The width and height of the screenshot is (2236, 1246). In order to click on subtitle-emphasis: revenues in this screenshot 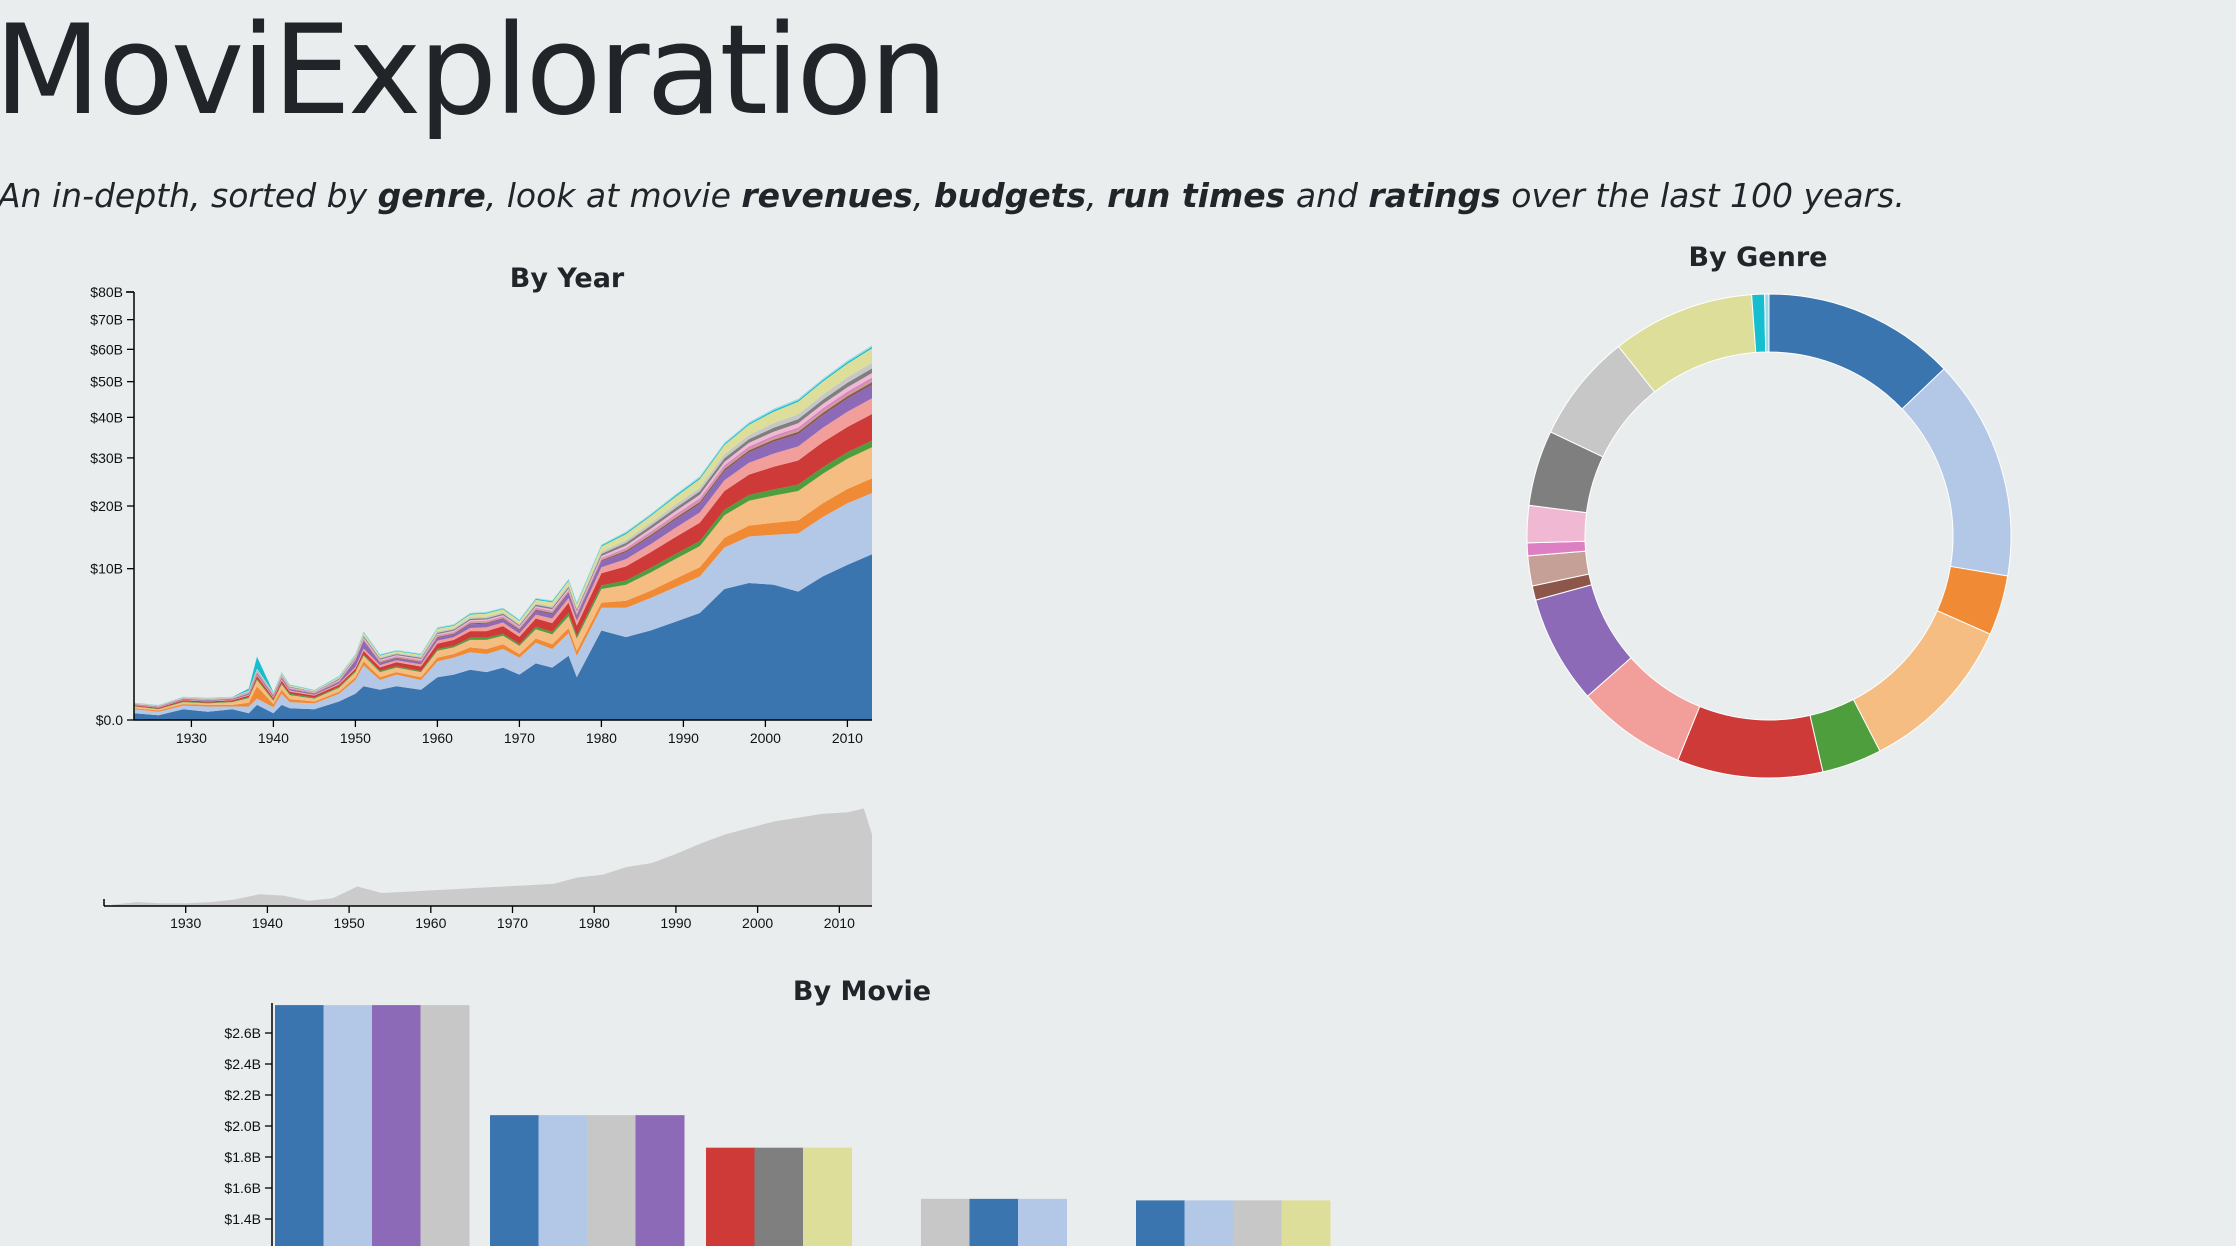, I will do `click(827, 195)`.